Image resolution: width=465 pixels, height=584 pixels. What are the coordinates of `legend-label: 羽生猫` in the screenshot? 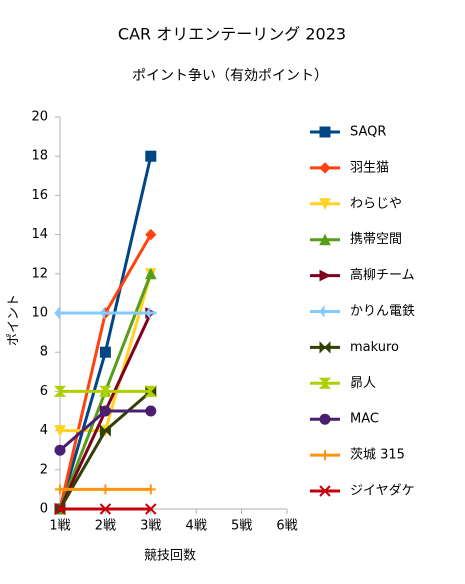 It's located at (369, 167).